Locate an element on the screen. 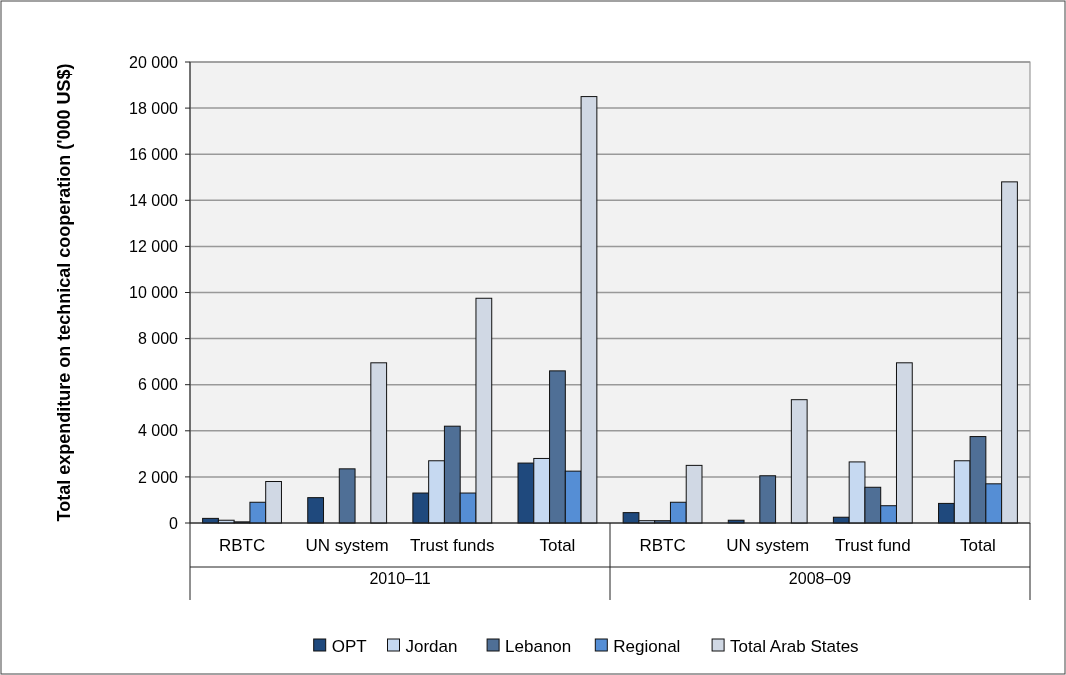 The height and width of the screenshot is (675, 1066). legend-label: Lebanon is located at coordinates (538, 646).